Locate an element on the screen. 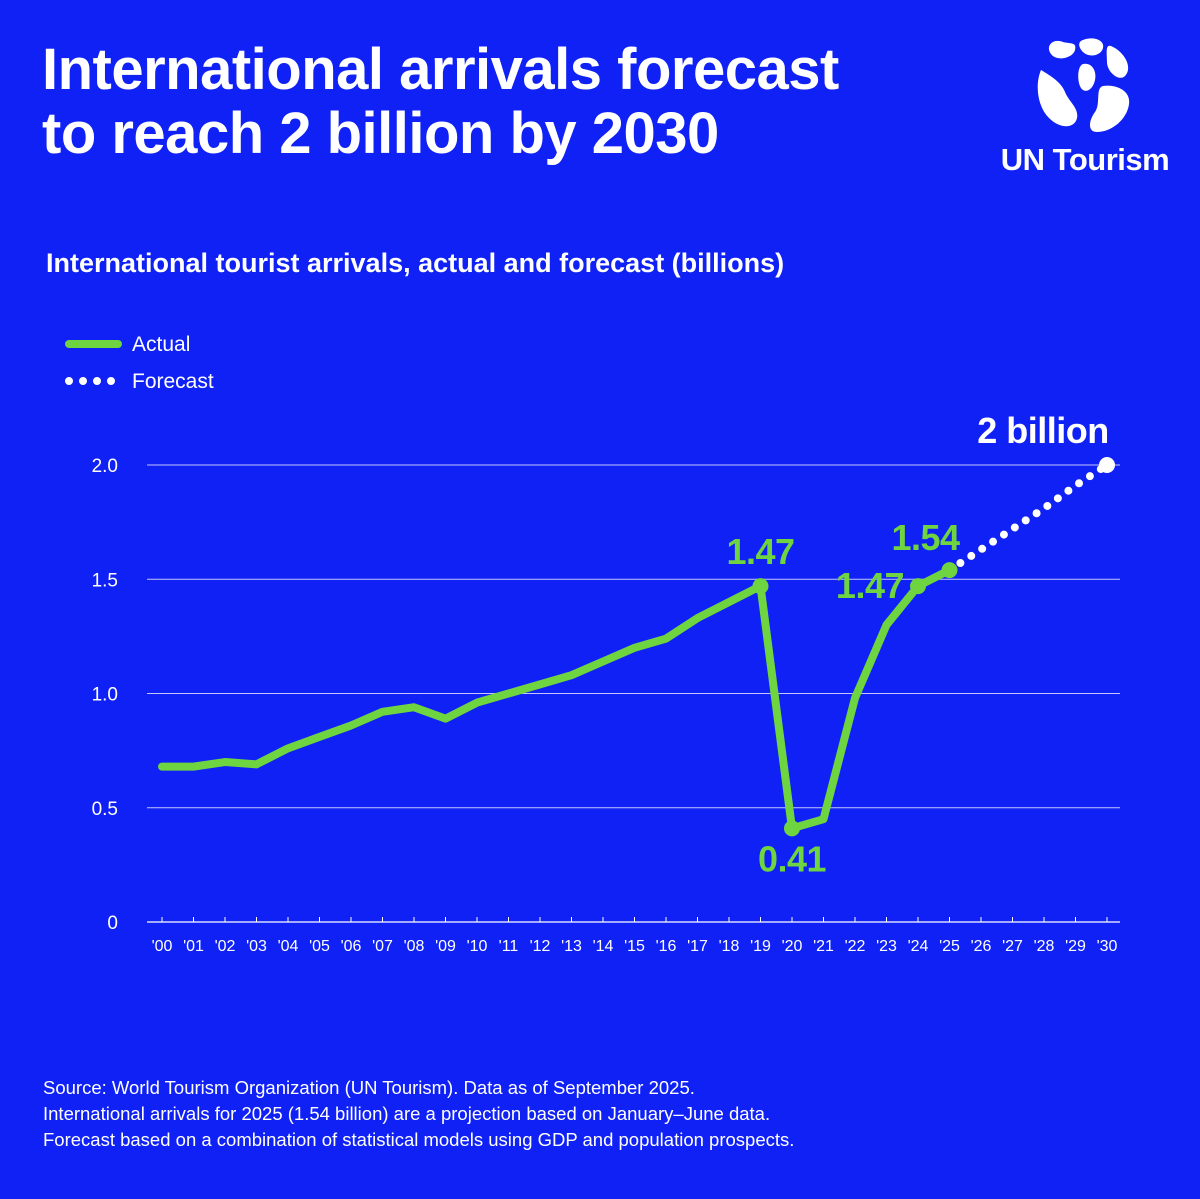  y-tick-label: 2.0 is located at coordinates (105, 466).